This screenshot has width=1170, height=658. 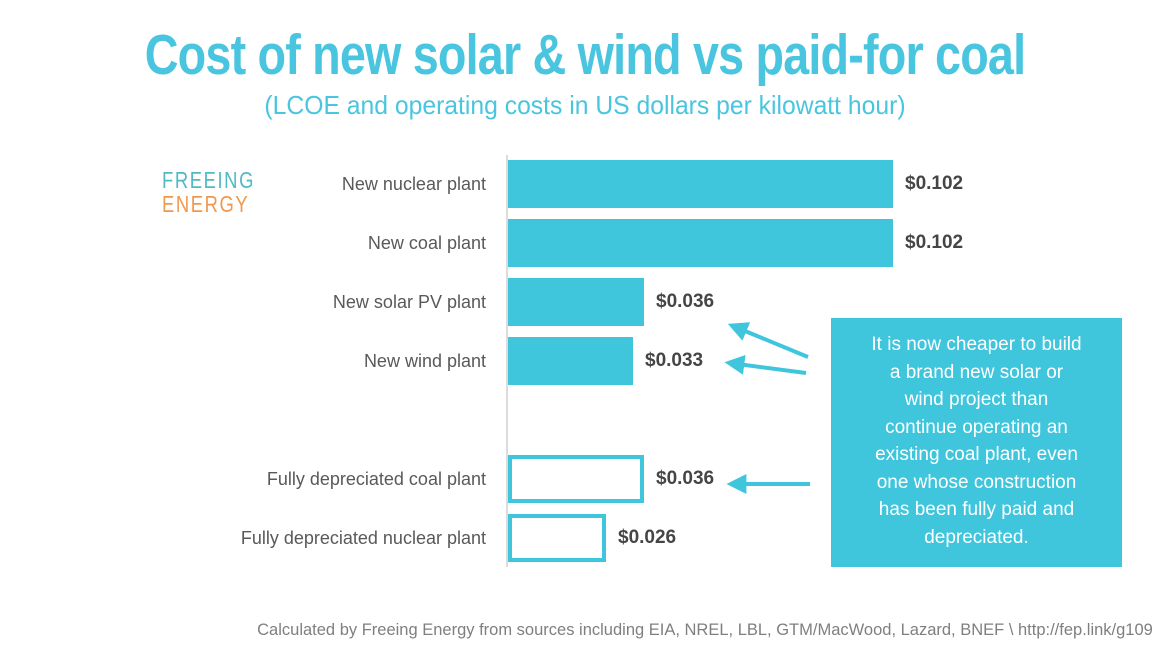 I want to click on chart-row: Fully depreciated nuclear plant $0.026, so click(x=585, y=538).